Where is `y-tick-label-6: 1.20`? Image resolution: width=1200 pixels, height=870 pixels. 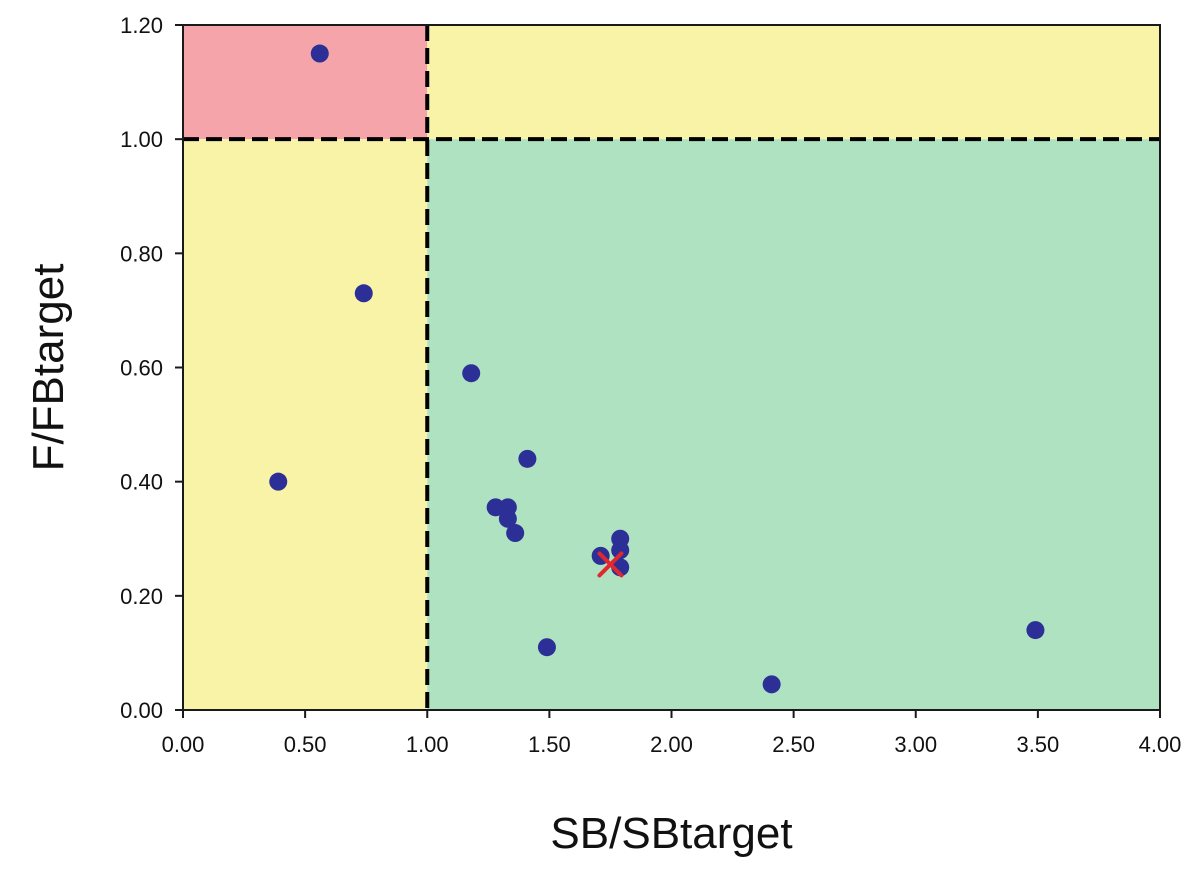
y-tick-label-6: 1.20 is located at coordinates (141, 25).